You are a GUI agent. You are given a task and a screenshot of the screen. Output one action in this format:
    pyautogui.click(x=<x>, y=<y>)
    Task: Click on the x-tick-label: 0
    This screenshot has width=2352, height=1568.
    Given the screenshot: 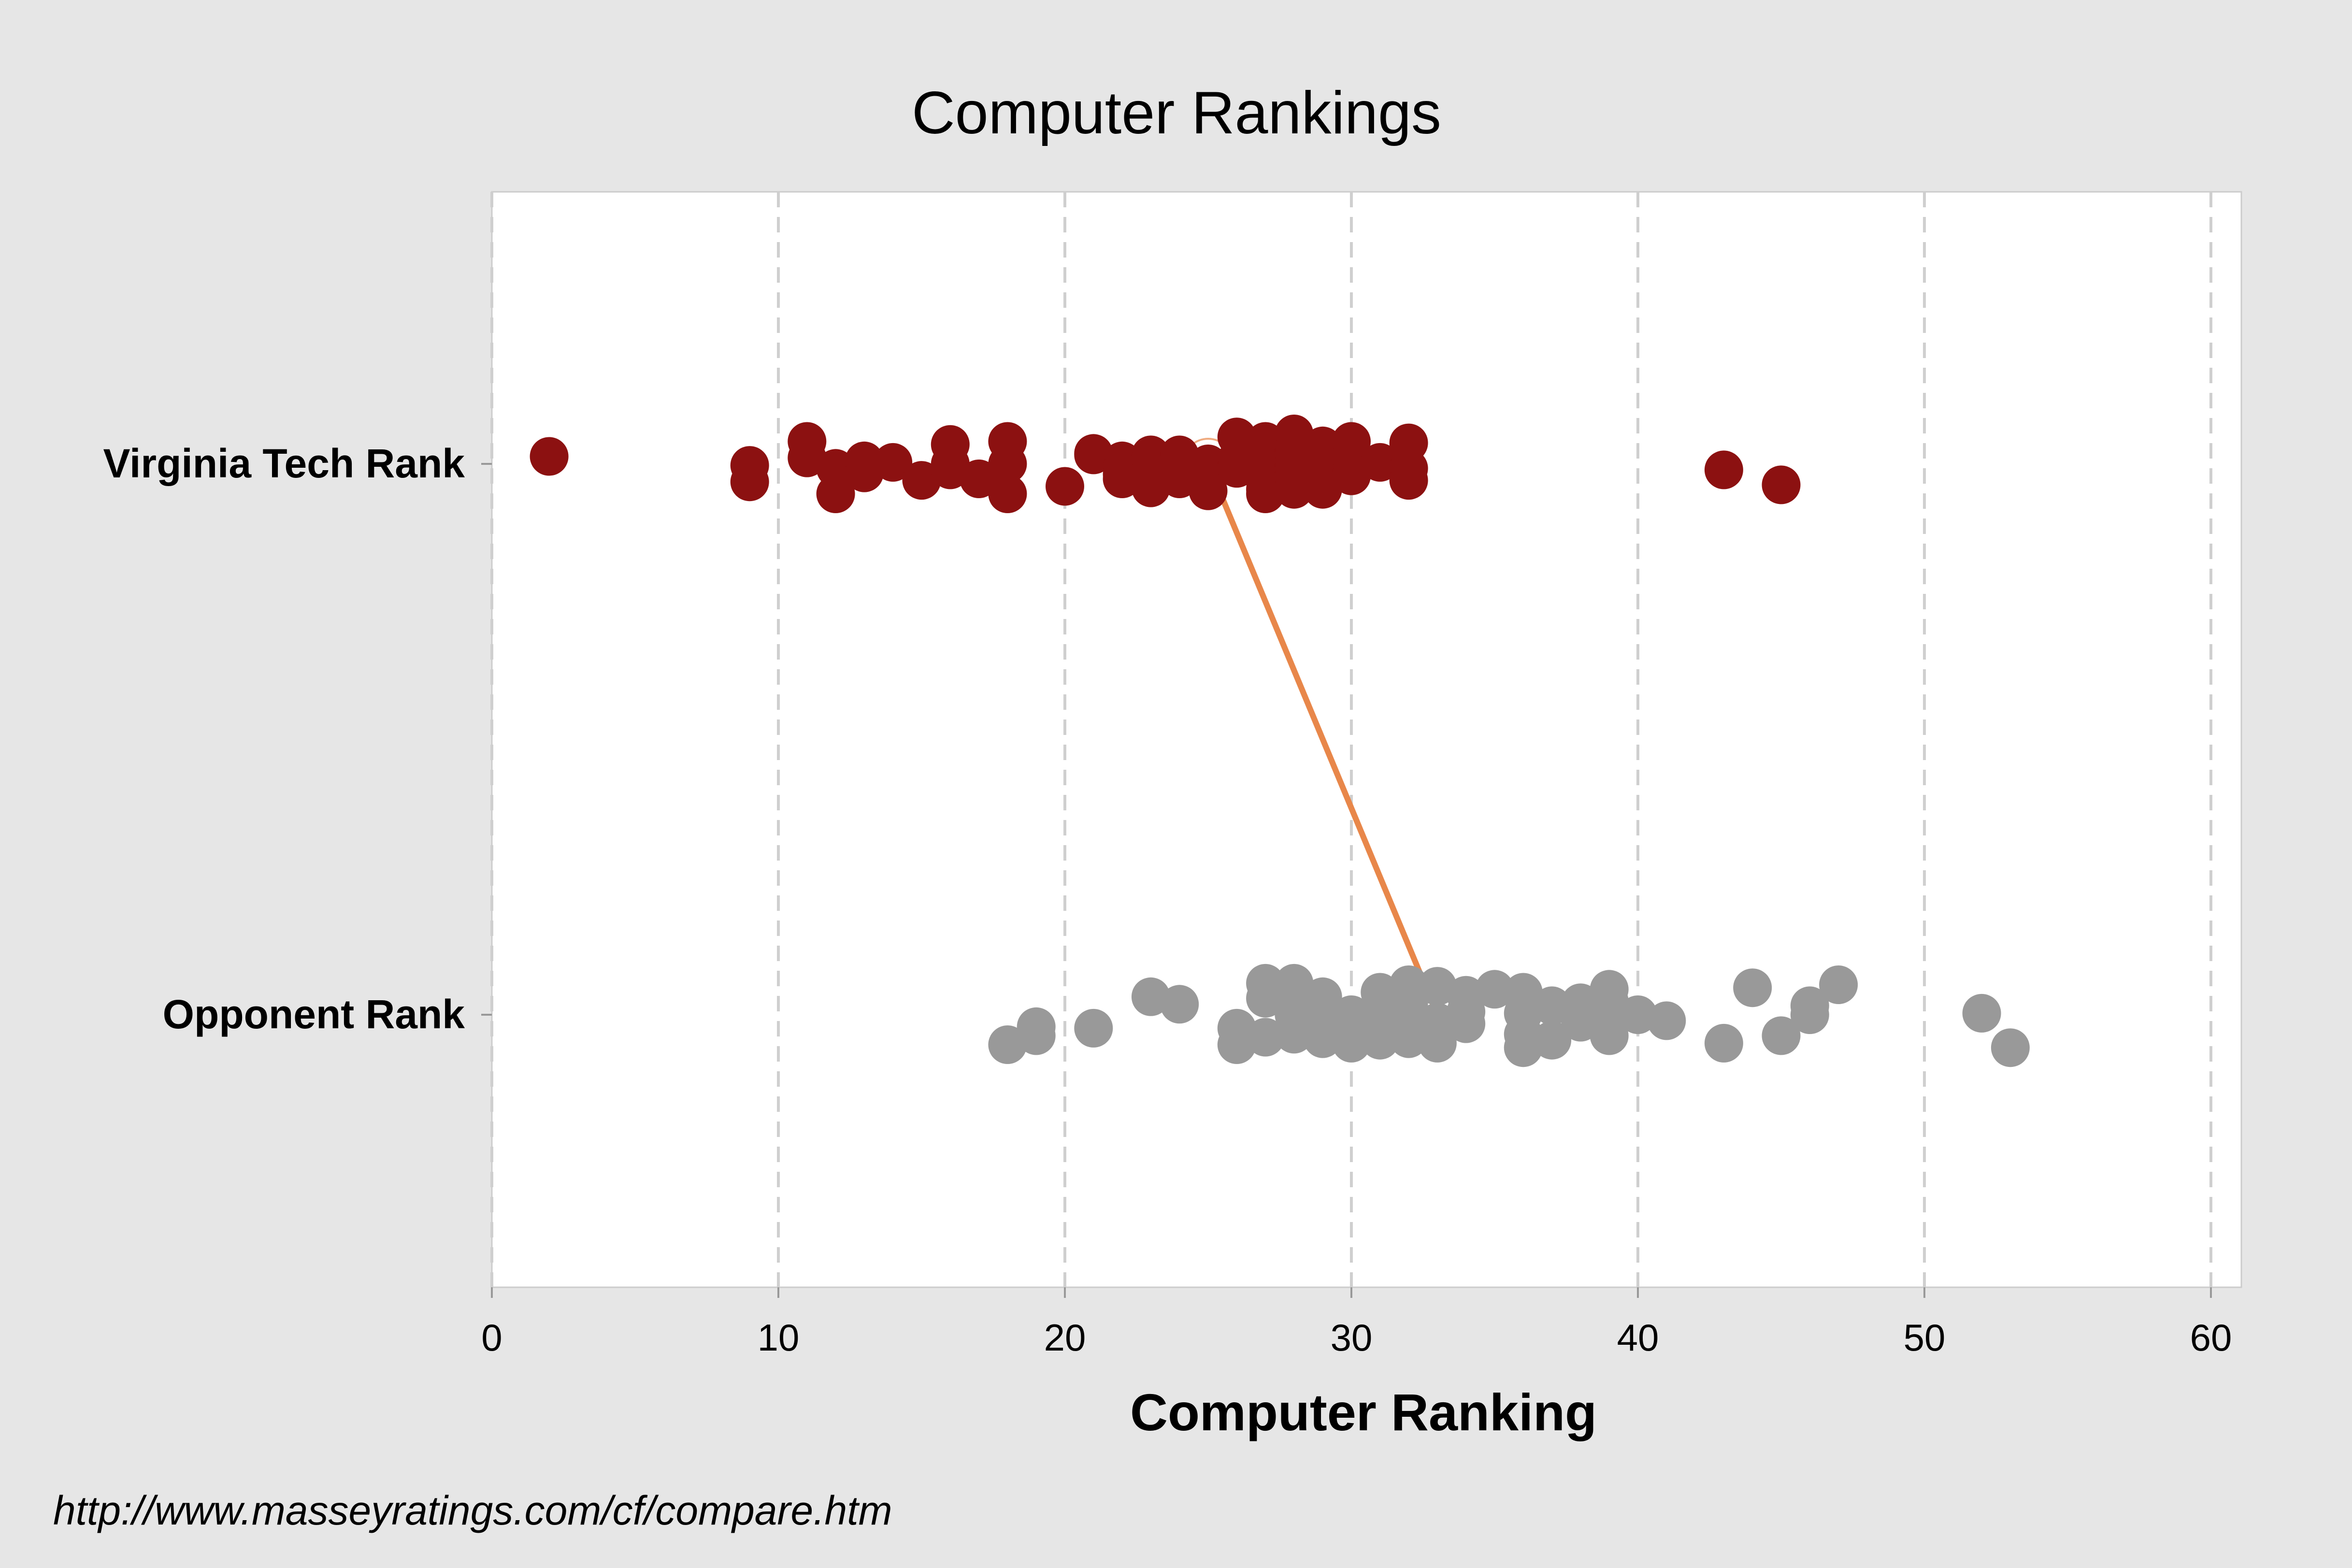 What is the action you would take?
    pyautogui.click(x=492, y=1338)
    